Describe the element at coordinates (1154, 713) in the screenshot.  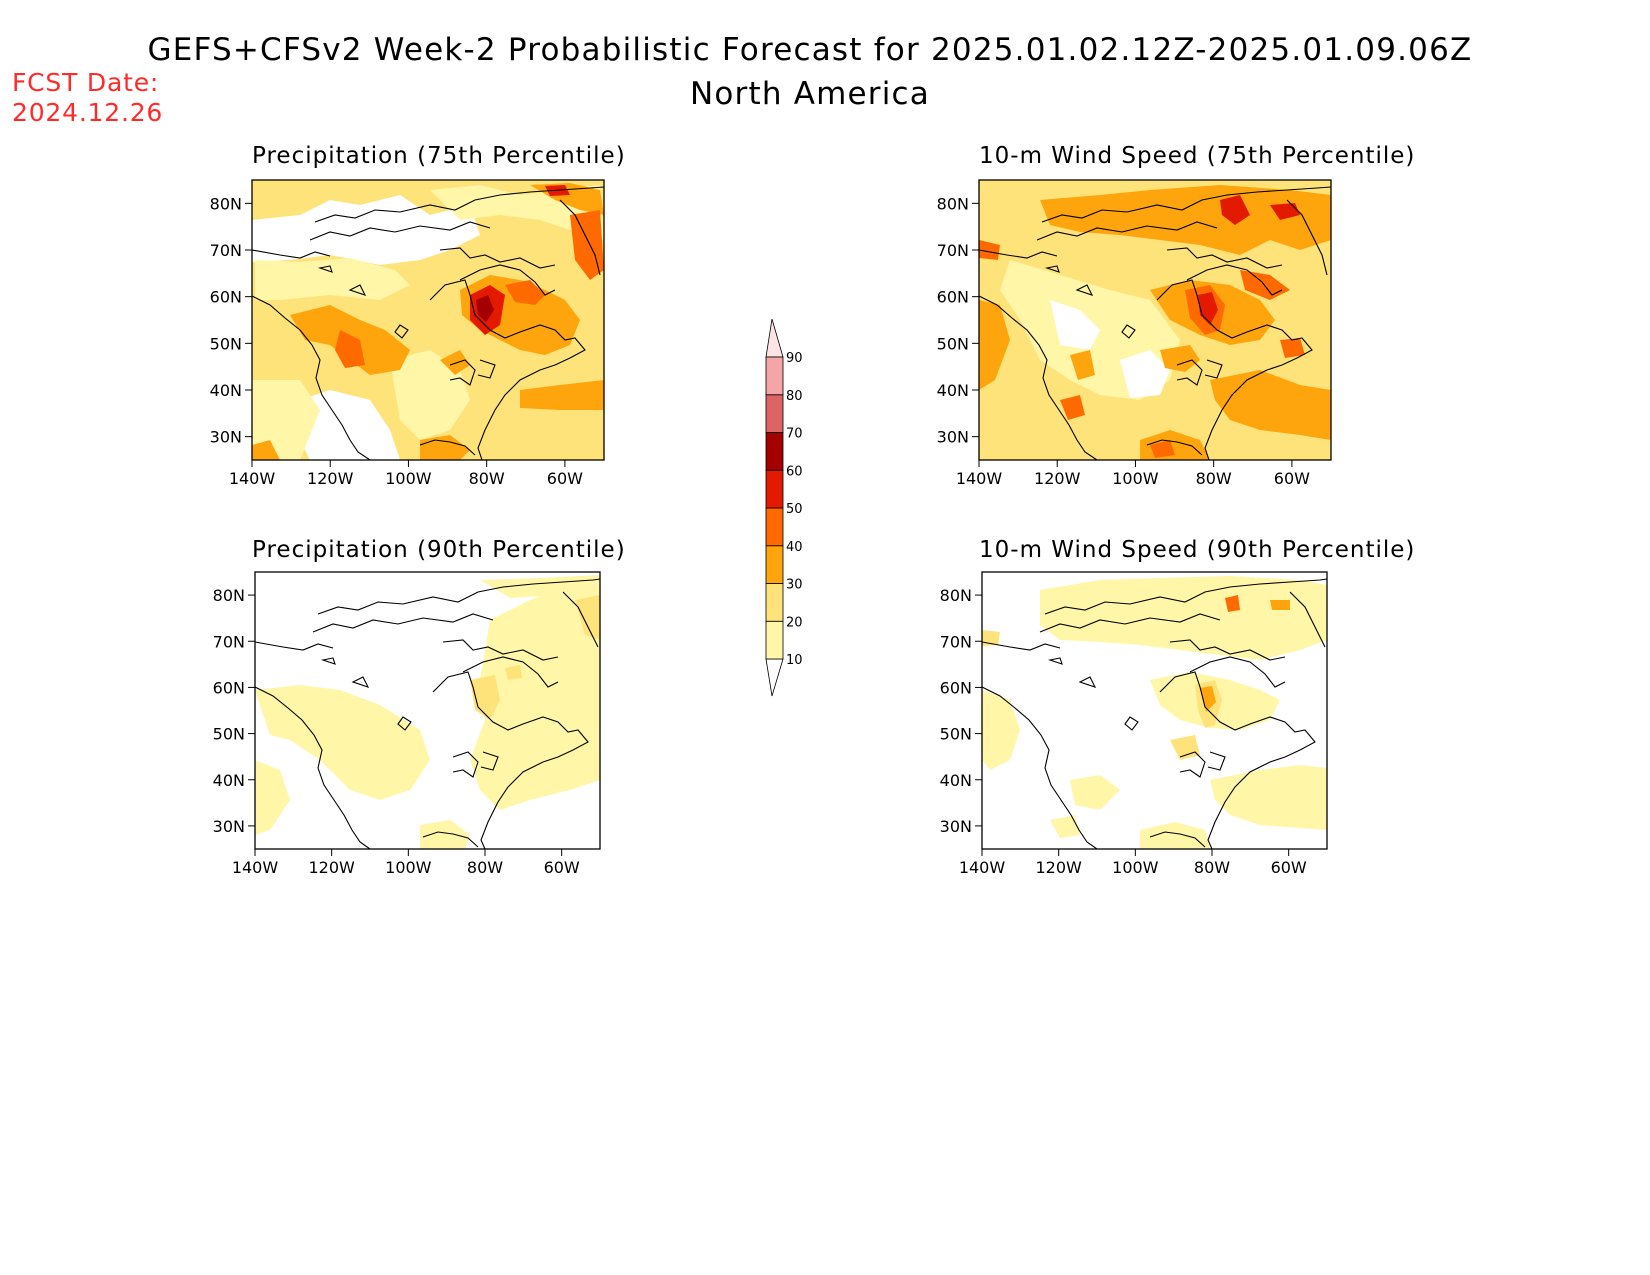
I see `wind-90-coastlines` at that location.